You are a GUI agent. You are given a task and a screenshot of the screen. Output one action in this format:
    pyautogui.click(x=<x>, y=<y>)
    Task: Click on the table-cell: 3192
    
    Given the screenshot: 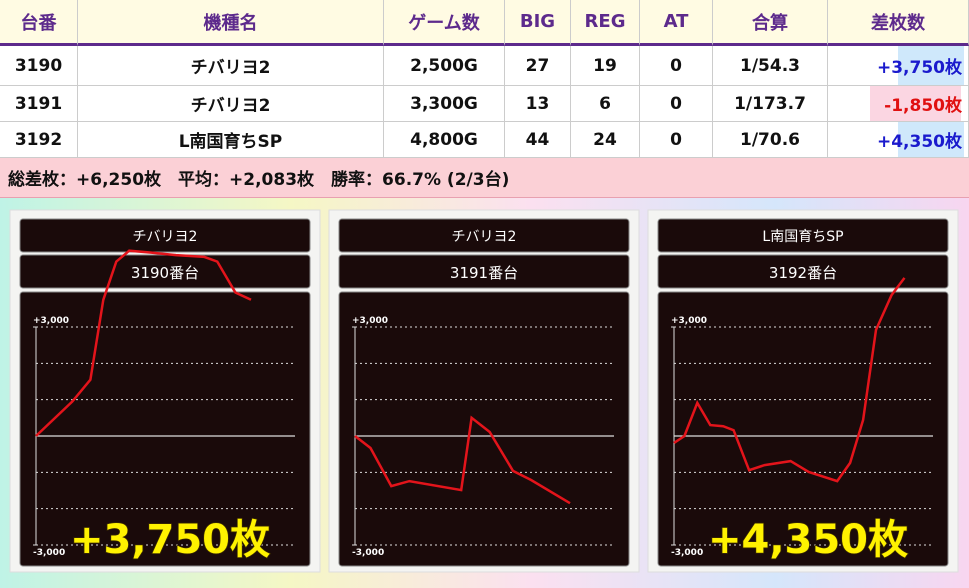 What is the action you would take?
    pyautogui.click(x=39, y=140)
    